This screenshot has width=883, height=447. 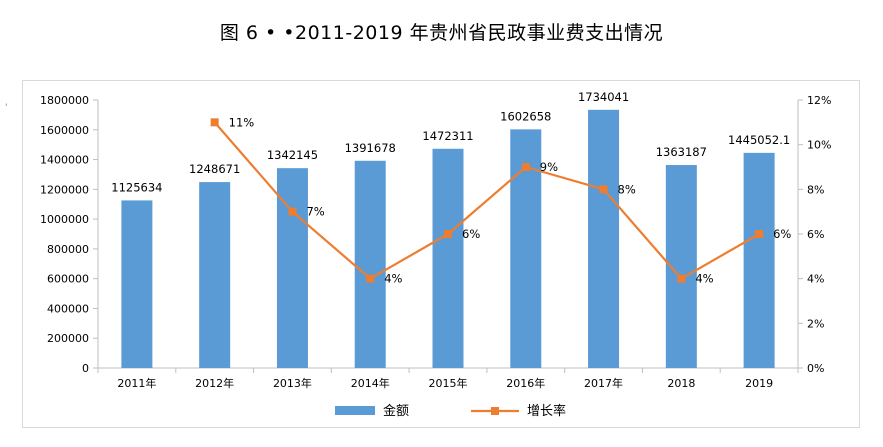 What do you see at coordinates (495, 411) in the screenshot?
I see `legend-line-marker` at bounding box center [495, 411].